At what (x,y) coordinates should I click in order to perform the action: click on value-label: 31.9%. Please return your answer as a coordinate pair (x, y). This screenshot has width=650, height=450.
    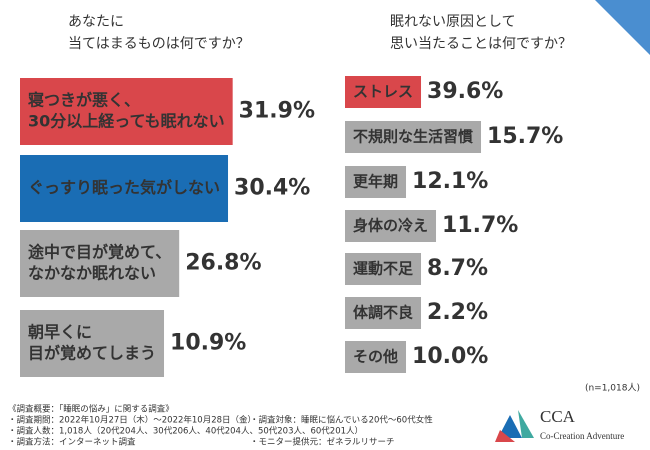
    Looking at the image, I should click on (277, 111).